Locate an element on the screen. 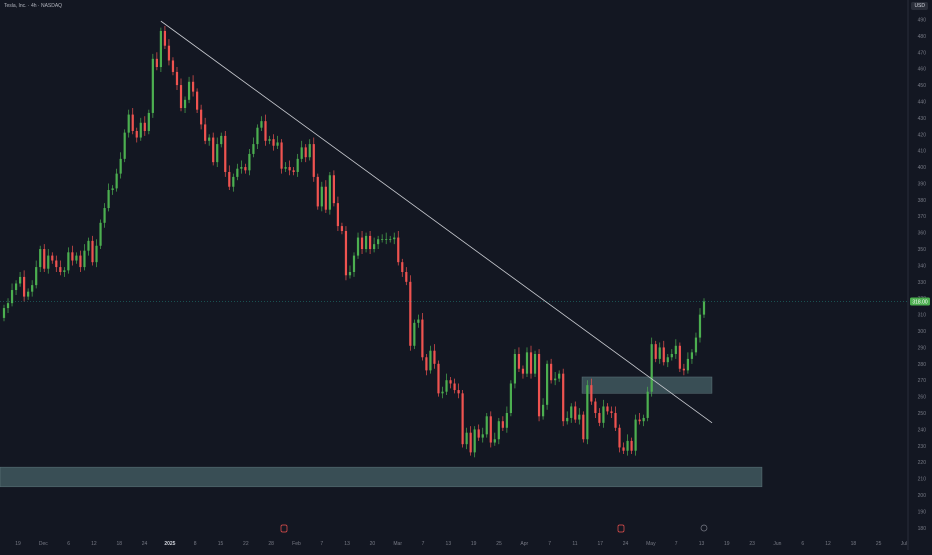 The width and height of the screenshot is (932, 555). resistance-retest-zone is located at coordinates (647, 385).